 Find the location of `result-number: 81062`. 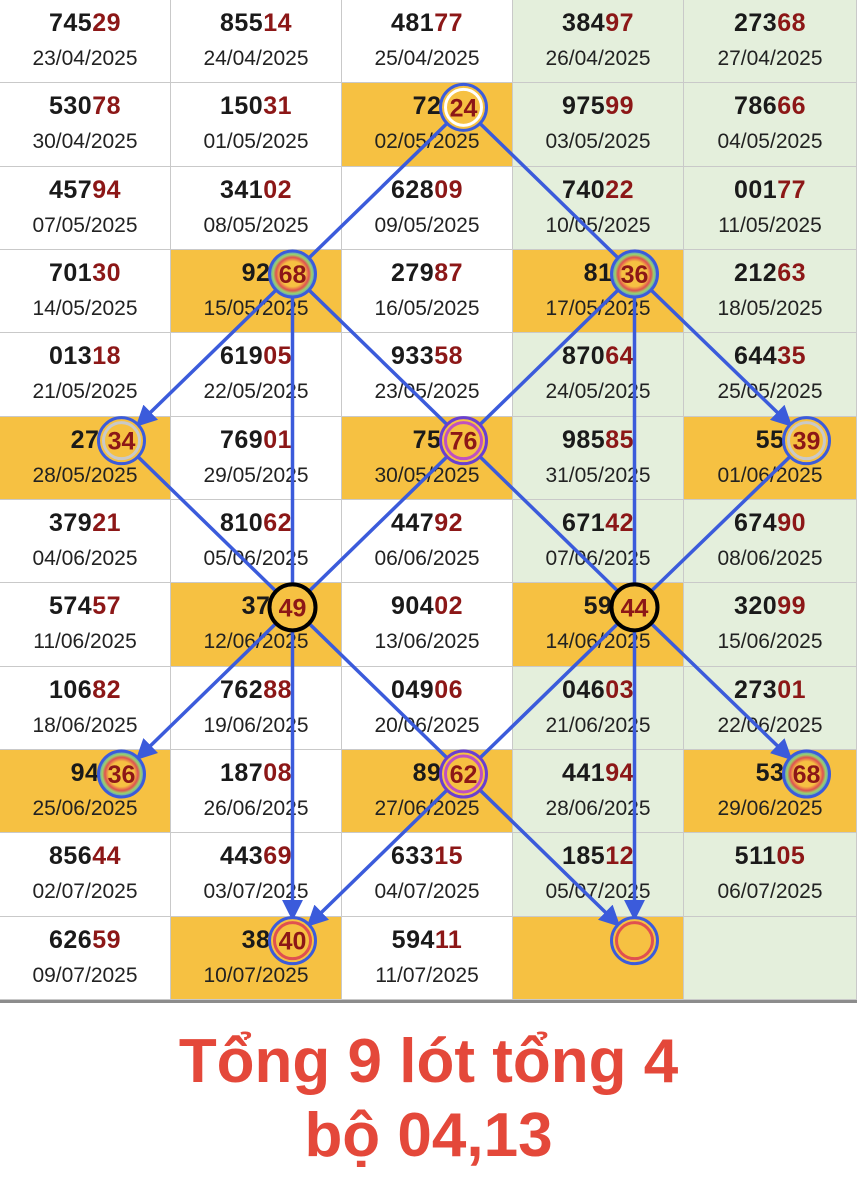

result-number: 81062 is located at coordinates (256, 523).